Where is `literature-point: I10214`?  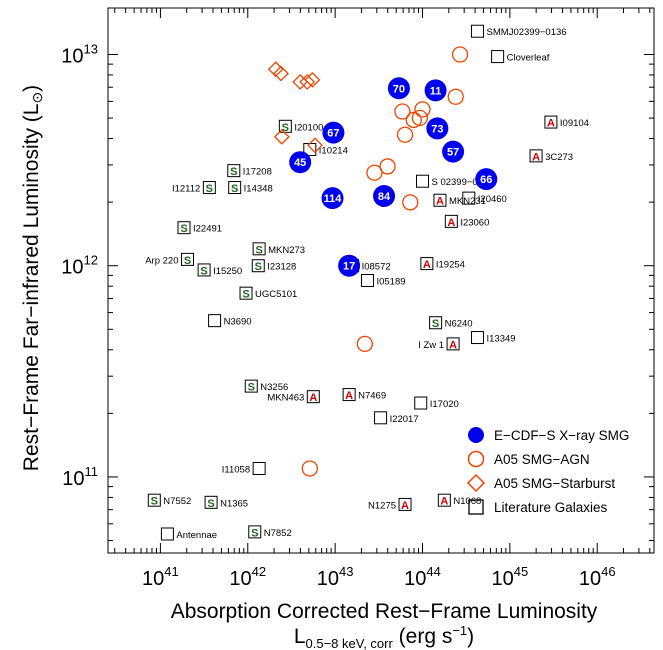 literature-point: I10214 is located at coordinates (325, 150).